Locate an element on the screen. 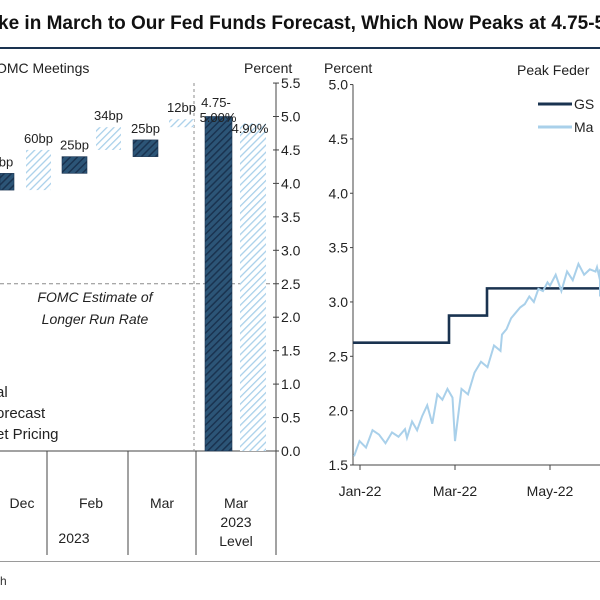 The height and width of the screenshot is (600, 600). left-y-tick-label: 0.5 is located at coordinates (291, 418).